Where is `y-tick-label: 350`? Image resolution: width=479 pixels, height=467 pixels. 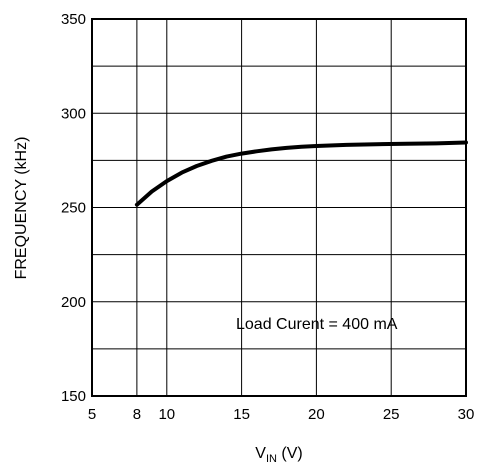
y-tick-label: 350 is located at coordinates (73, 19).